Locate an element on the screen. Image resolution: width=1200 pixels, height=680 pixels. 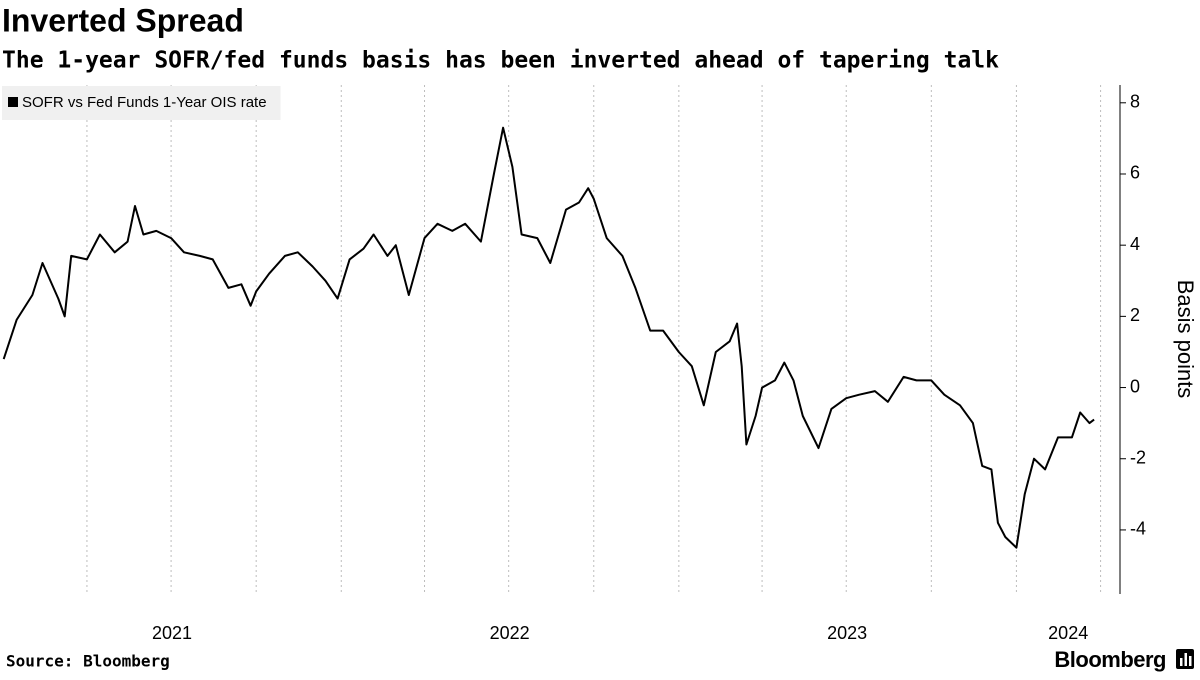
x-tick-label: 2021 is located at coordinates (172, 633).